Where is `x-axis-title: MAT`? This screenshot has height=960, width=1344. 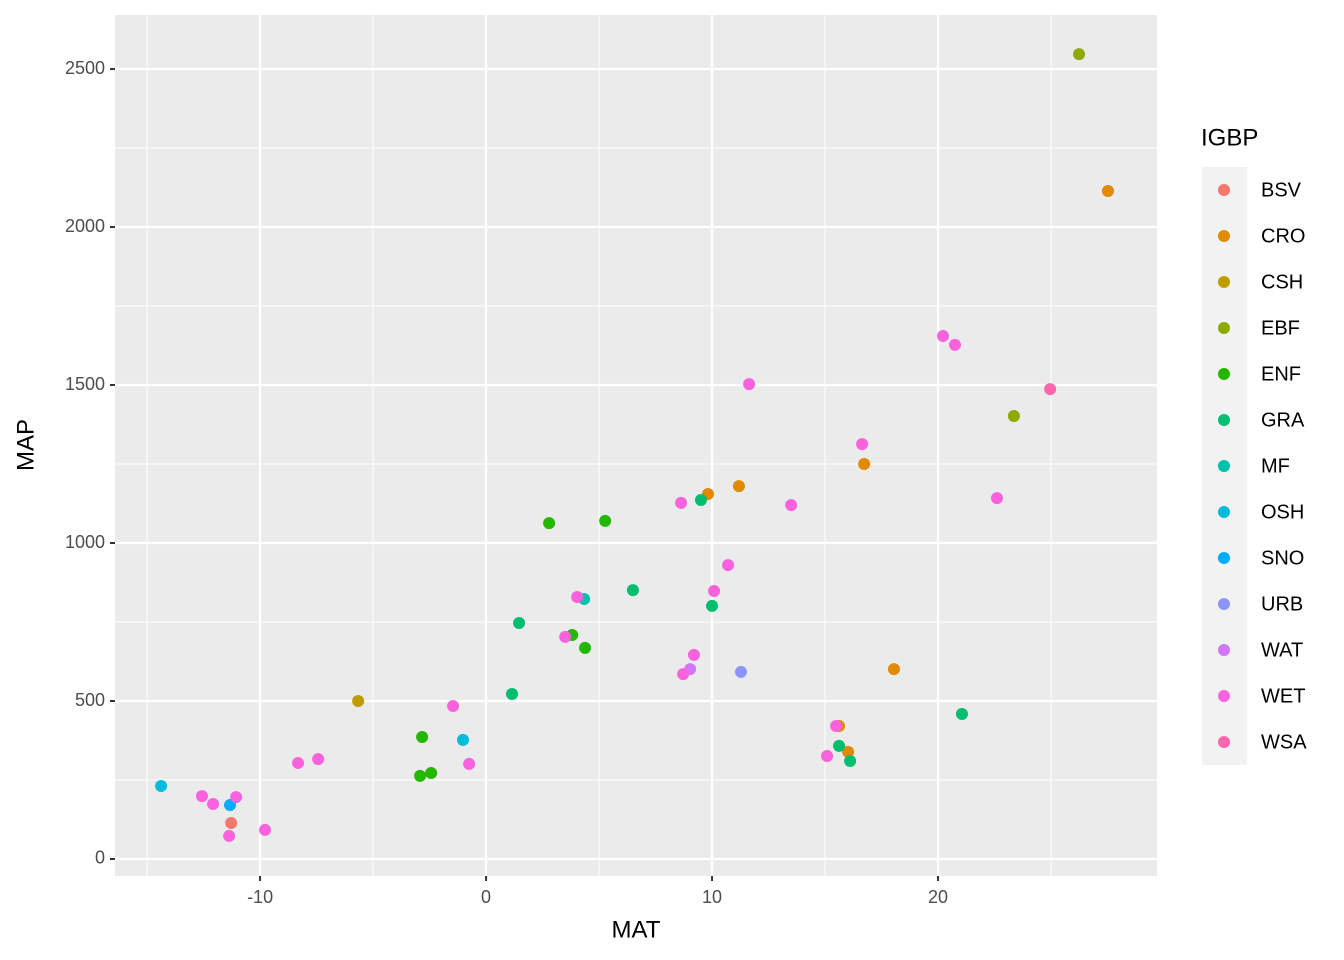
x-axis-title: MAT is located at coordinates (636, 929).